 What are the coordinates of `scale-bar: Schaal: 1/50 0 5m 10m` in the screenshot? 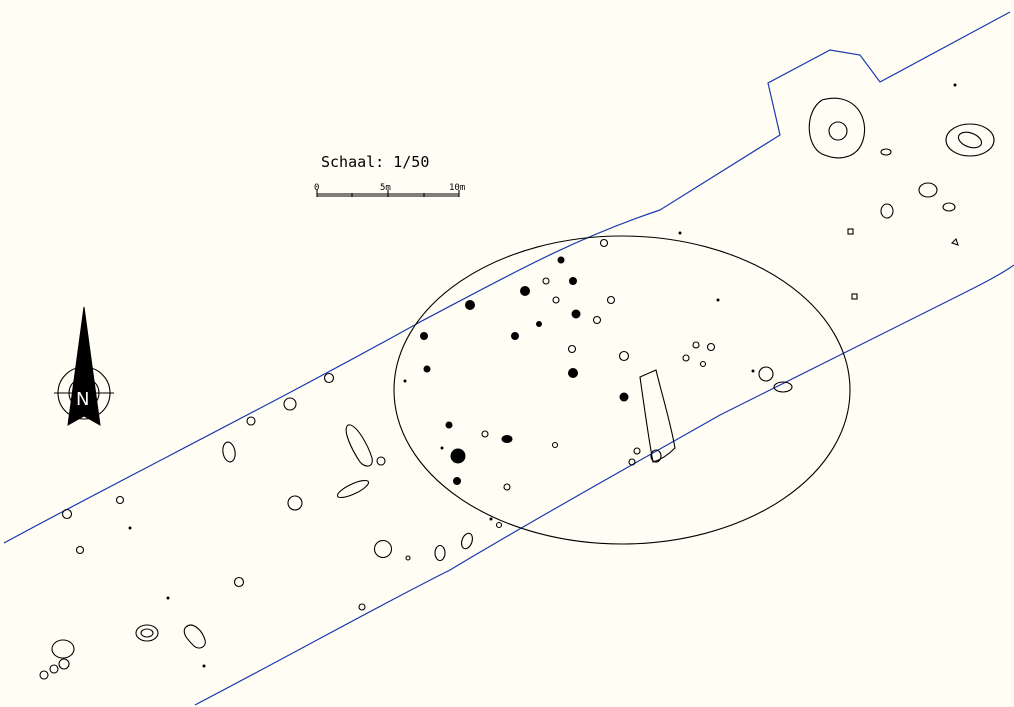 It's located at (389, 175).